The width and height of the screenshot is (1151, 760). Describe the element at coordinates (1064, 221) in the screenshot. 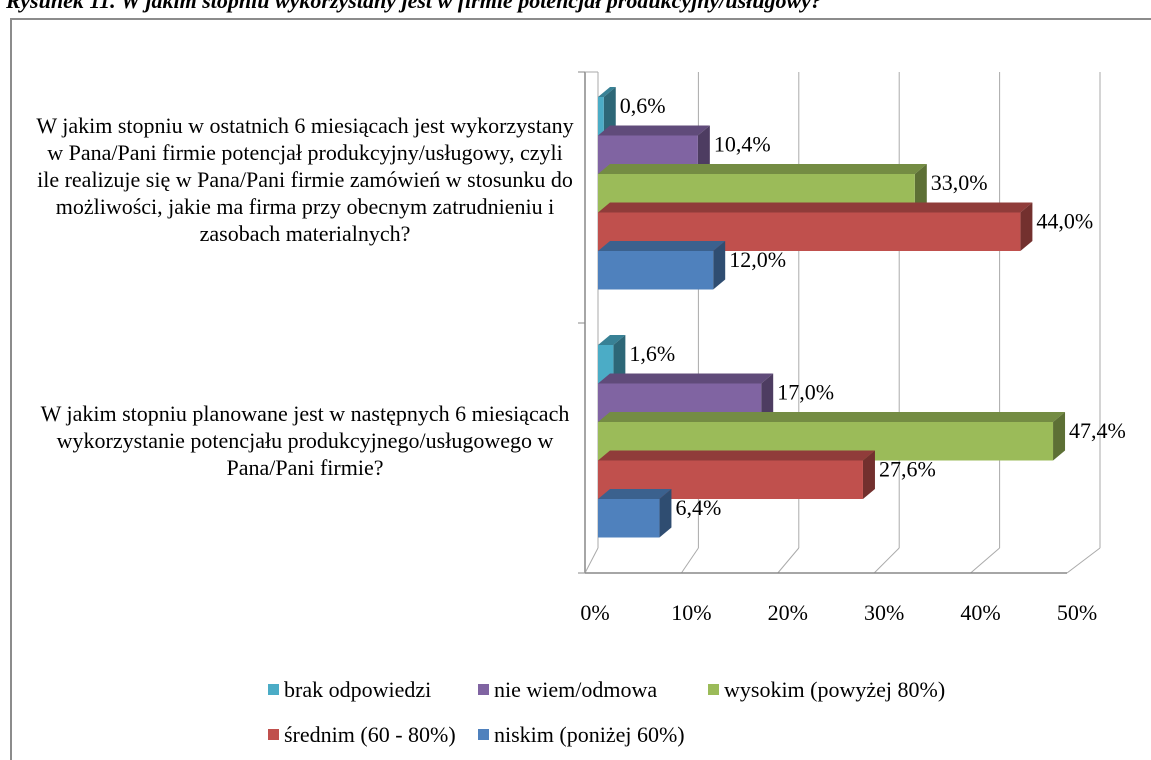

I see `value-label: 44,0%` at that location.